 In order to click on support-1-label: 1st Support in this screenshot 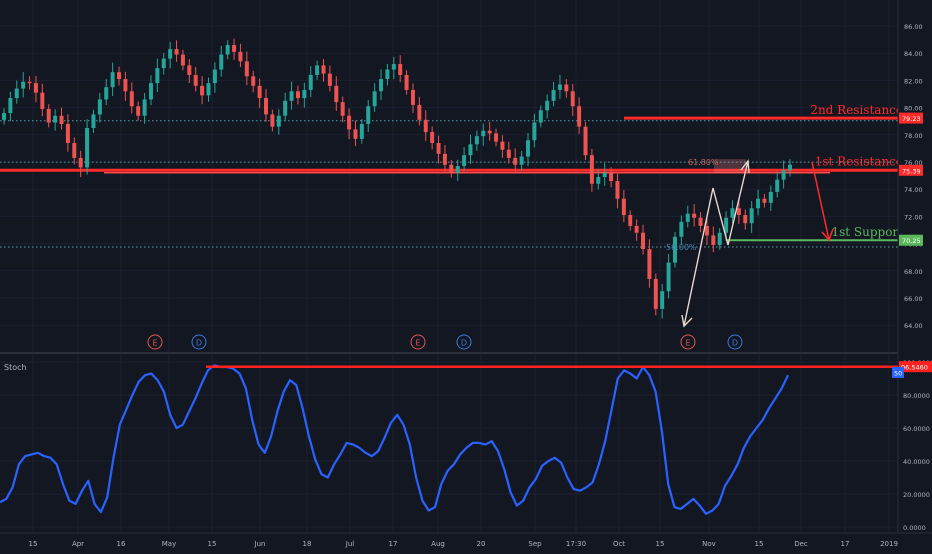, I will do `click(867, 232)`.